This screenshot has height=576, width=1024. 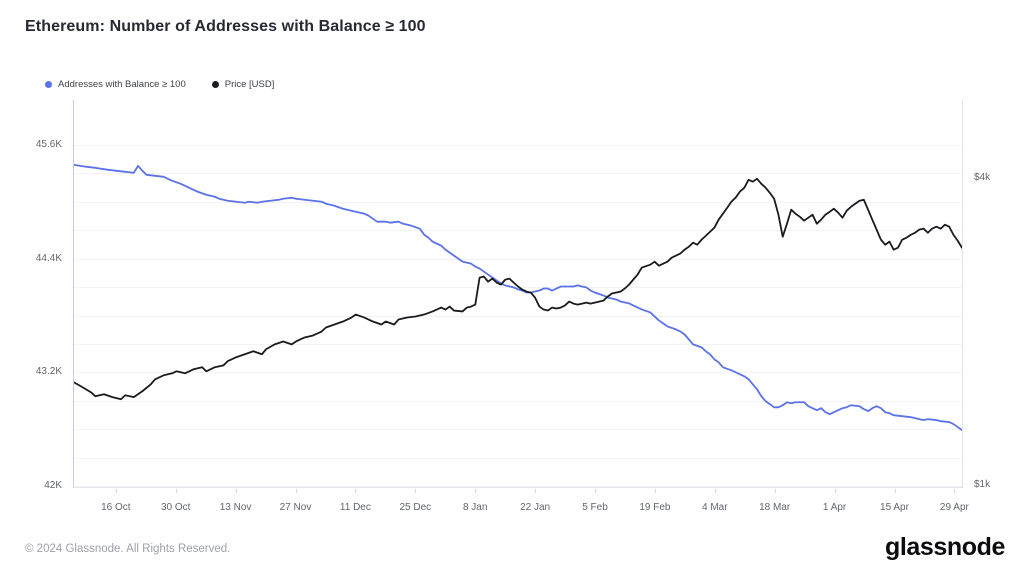 What do you see at coordinates (894, 507) in the screenshot?
I see `x-axis-tick-label: 15 Apr` at bounding box center [894, 507].